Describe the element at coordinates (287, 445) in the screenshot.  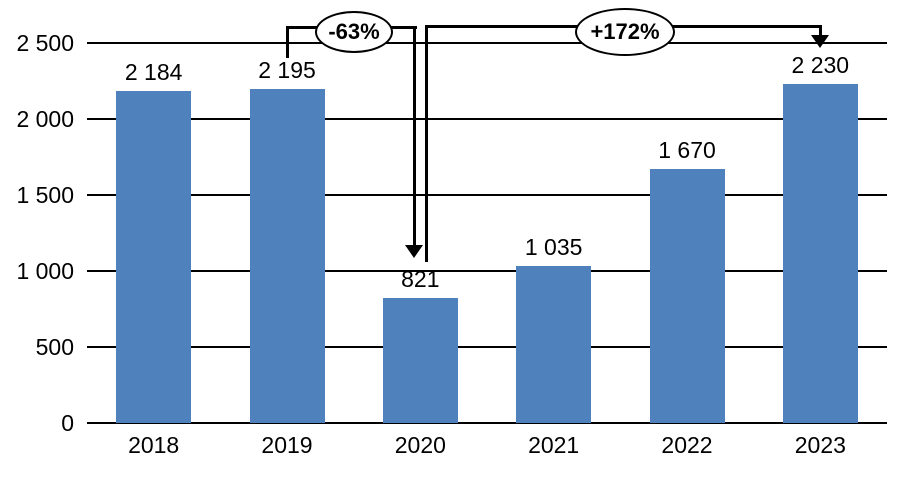
I see `x-axis-category-label: 2019` at that location.